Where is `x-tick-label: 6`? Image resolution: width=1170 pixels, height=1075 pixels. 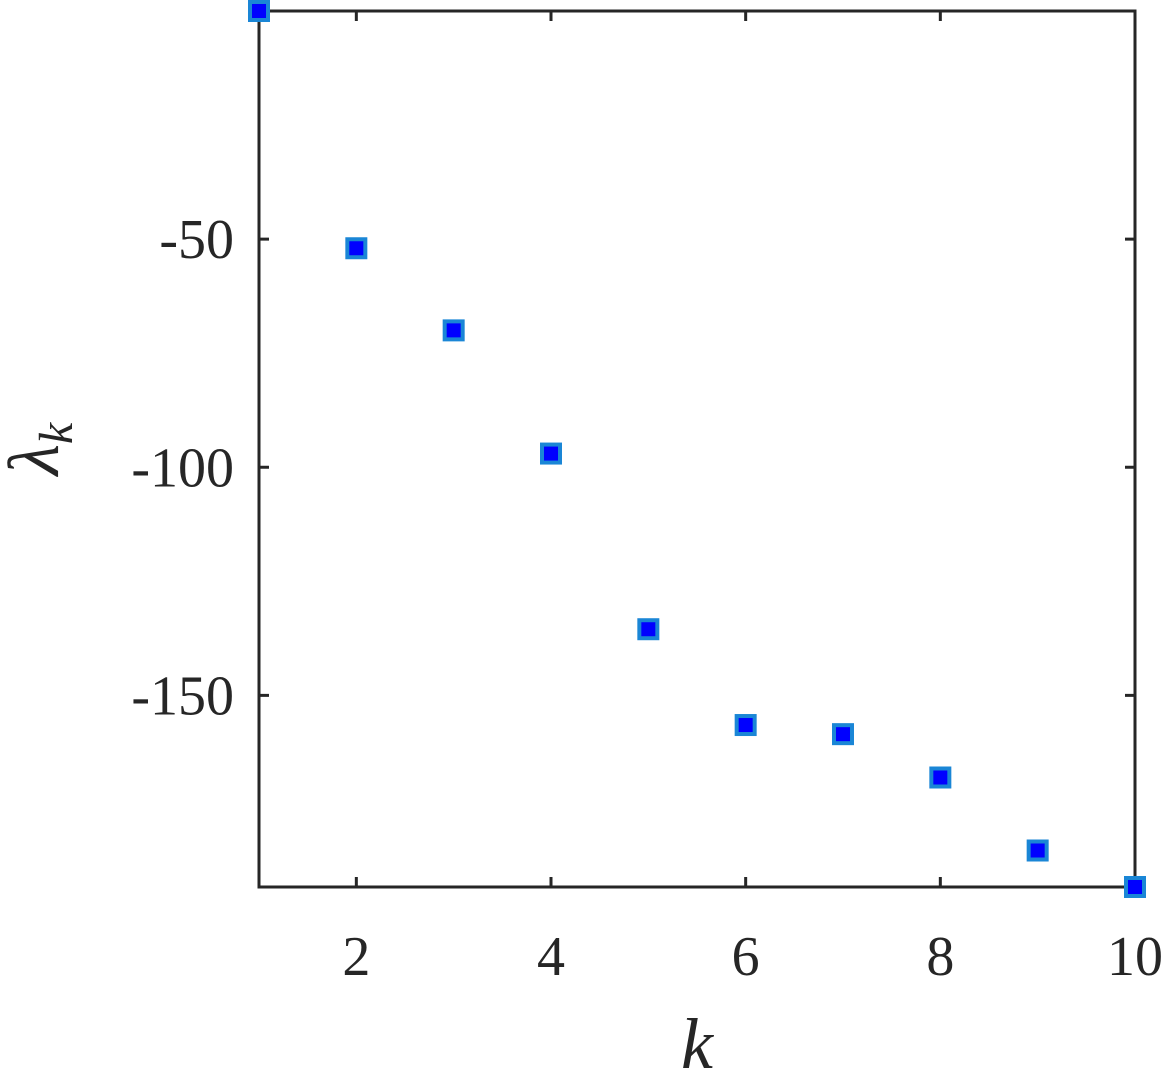 x-tick-label: 6 is located at coordinates (746, 957).